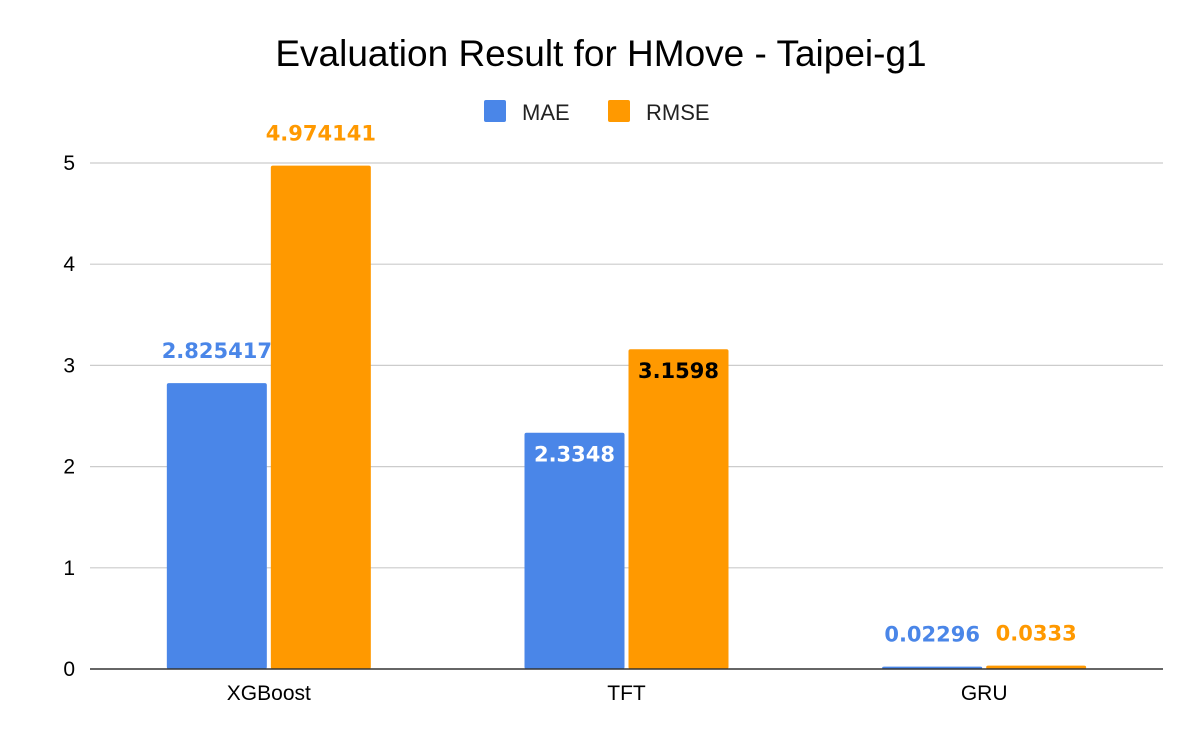 The height and width of the screenshot is (742, 1200). What do you see at coordinates (1036, 634) in the screenshot?
I see `data-label-rmse-gru: 0.0333` at bounding box center [1036, 634].